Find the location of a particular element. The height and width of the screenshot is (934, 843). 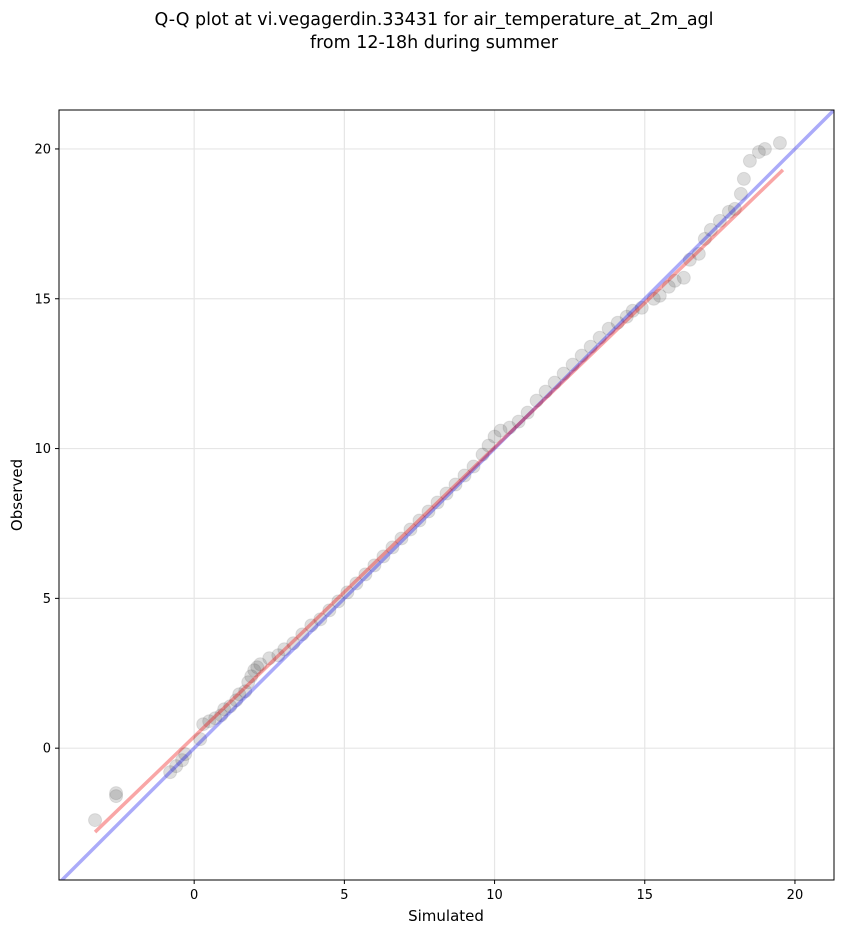

y-axis-label: Observed is located at coordinates (17, 495).